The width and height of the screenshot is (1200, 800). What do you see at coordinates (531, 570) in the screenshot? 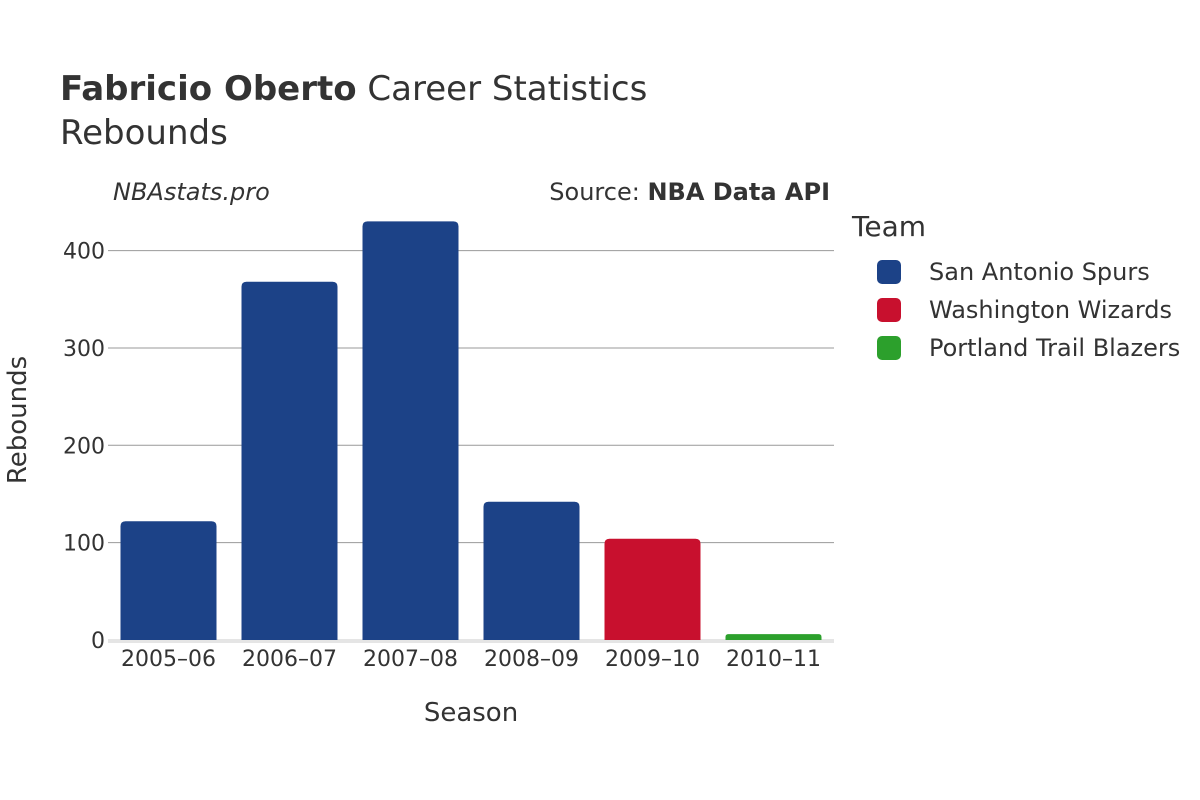
I see `bar-2008–09` at bounding box center [531, 570].